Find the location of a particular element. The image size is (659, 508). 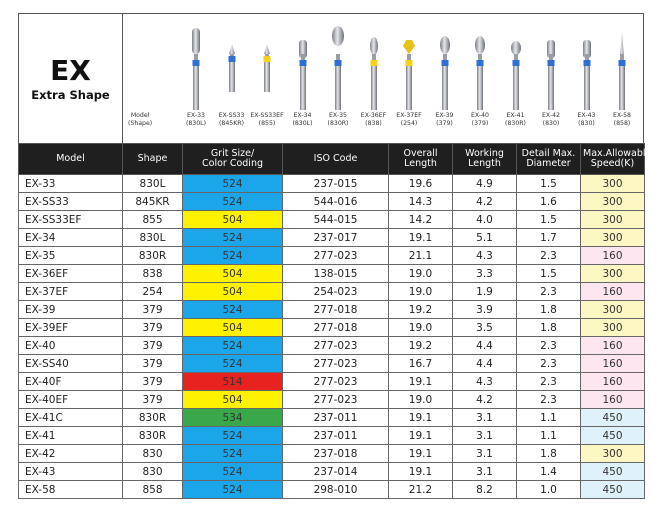

iso-code-cell: 237-018 is located at coordinates (335, 453).